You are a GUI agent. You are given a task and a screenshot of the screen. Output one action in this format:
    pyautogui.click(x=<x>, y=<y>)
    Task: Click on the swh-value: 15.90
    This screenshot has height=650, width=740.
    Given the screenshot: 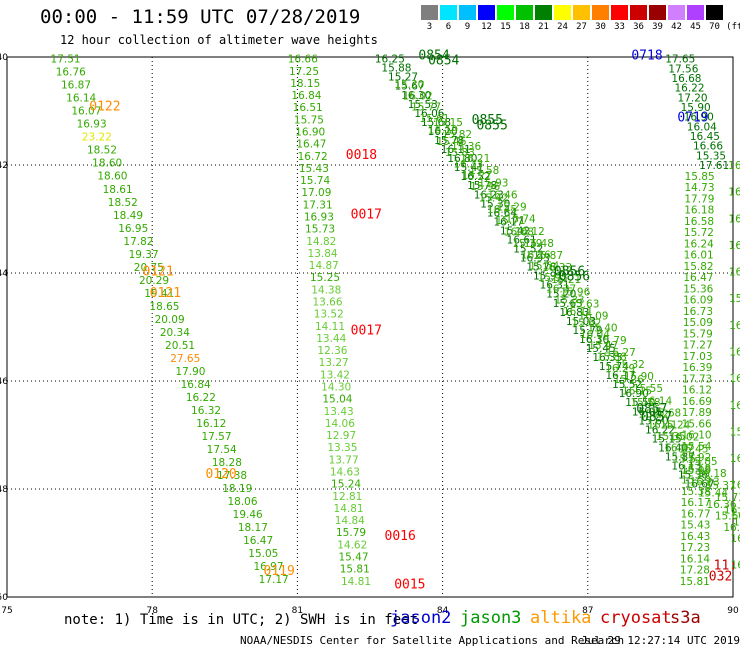 What is the action you would take?
    pyautogui.click(x=639, y=377)
    